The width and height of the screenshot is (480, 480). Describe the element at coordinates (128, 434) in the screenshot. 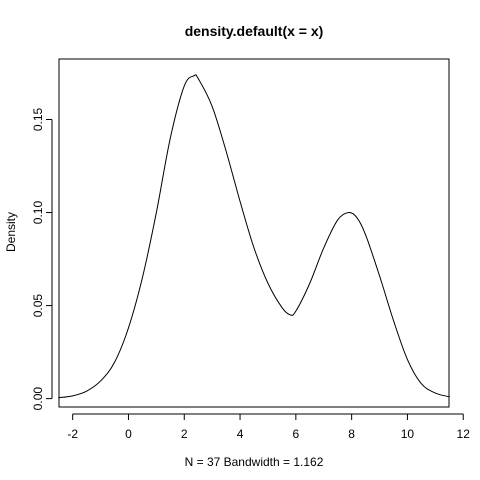

I see `x-tick-label: 0` at that location.